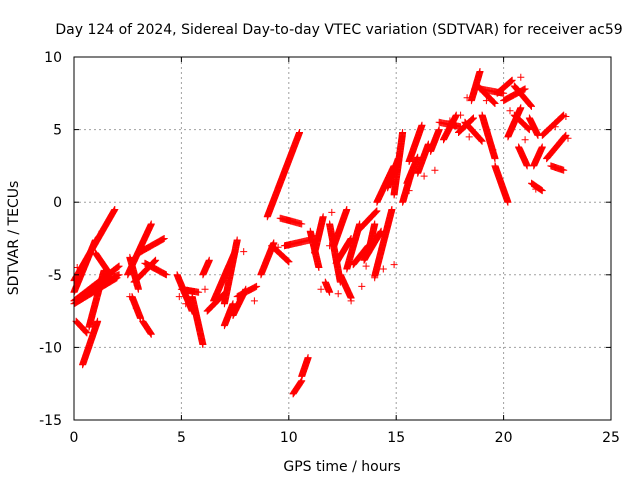 The image size is (640, 480). What do you see at coordinates (14, 238) in the screenshot?
I see `y-axis-label: SDTVAR / TECUs` at bounding box center [14, 238].